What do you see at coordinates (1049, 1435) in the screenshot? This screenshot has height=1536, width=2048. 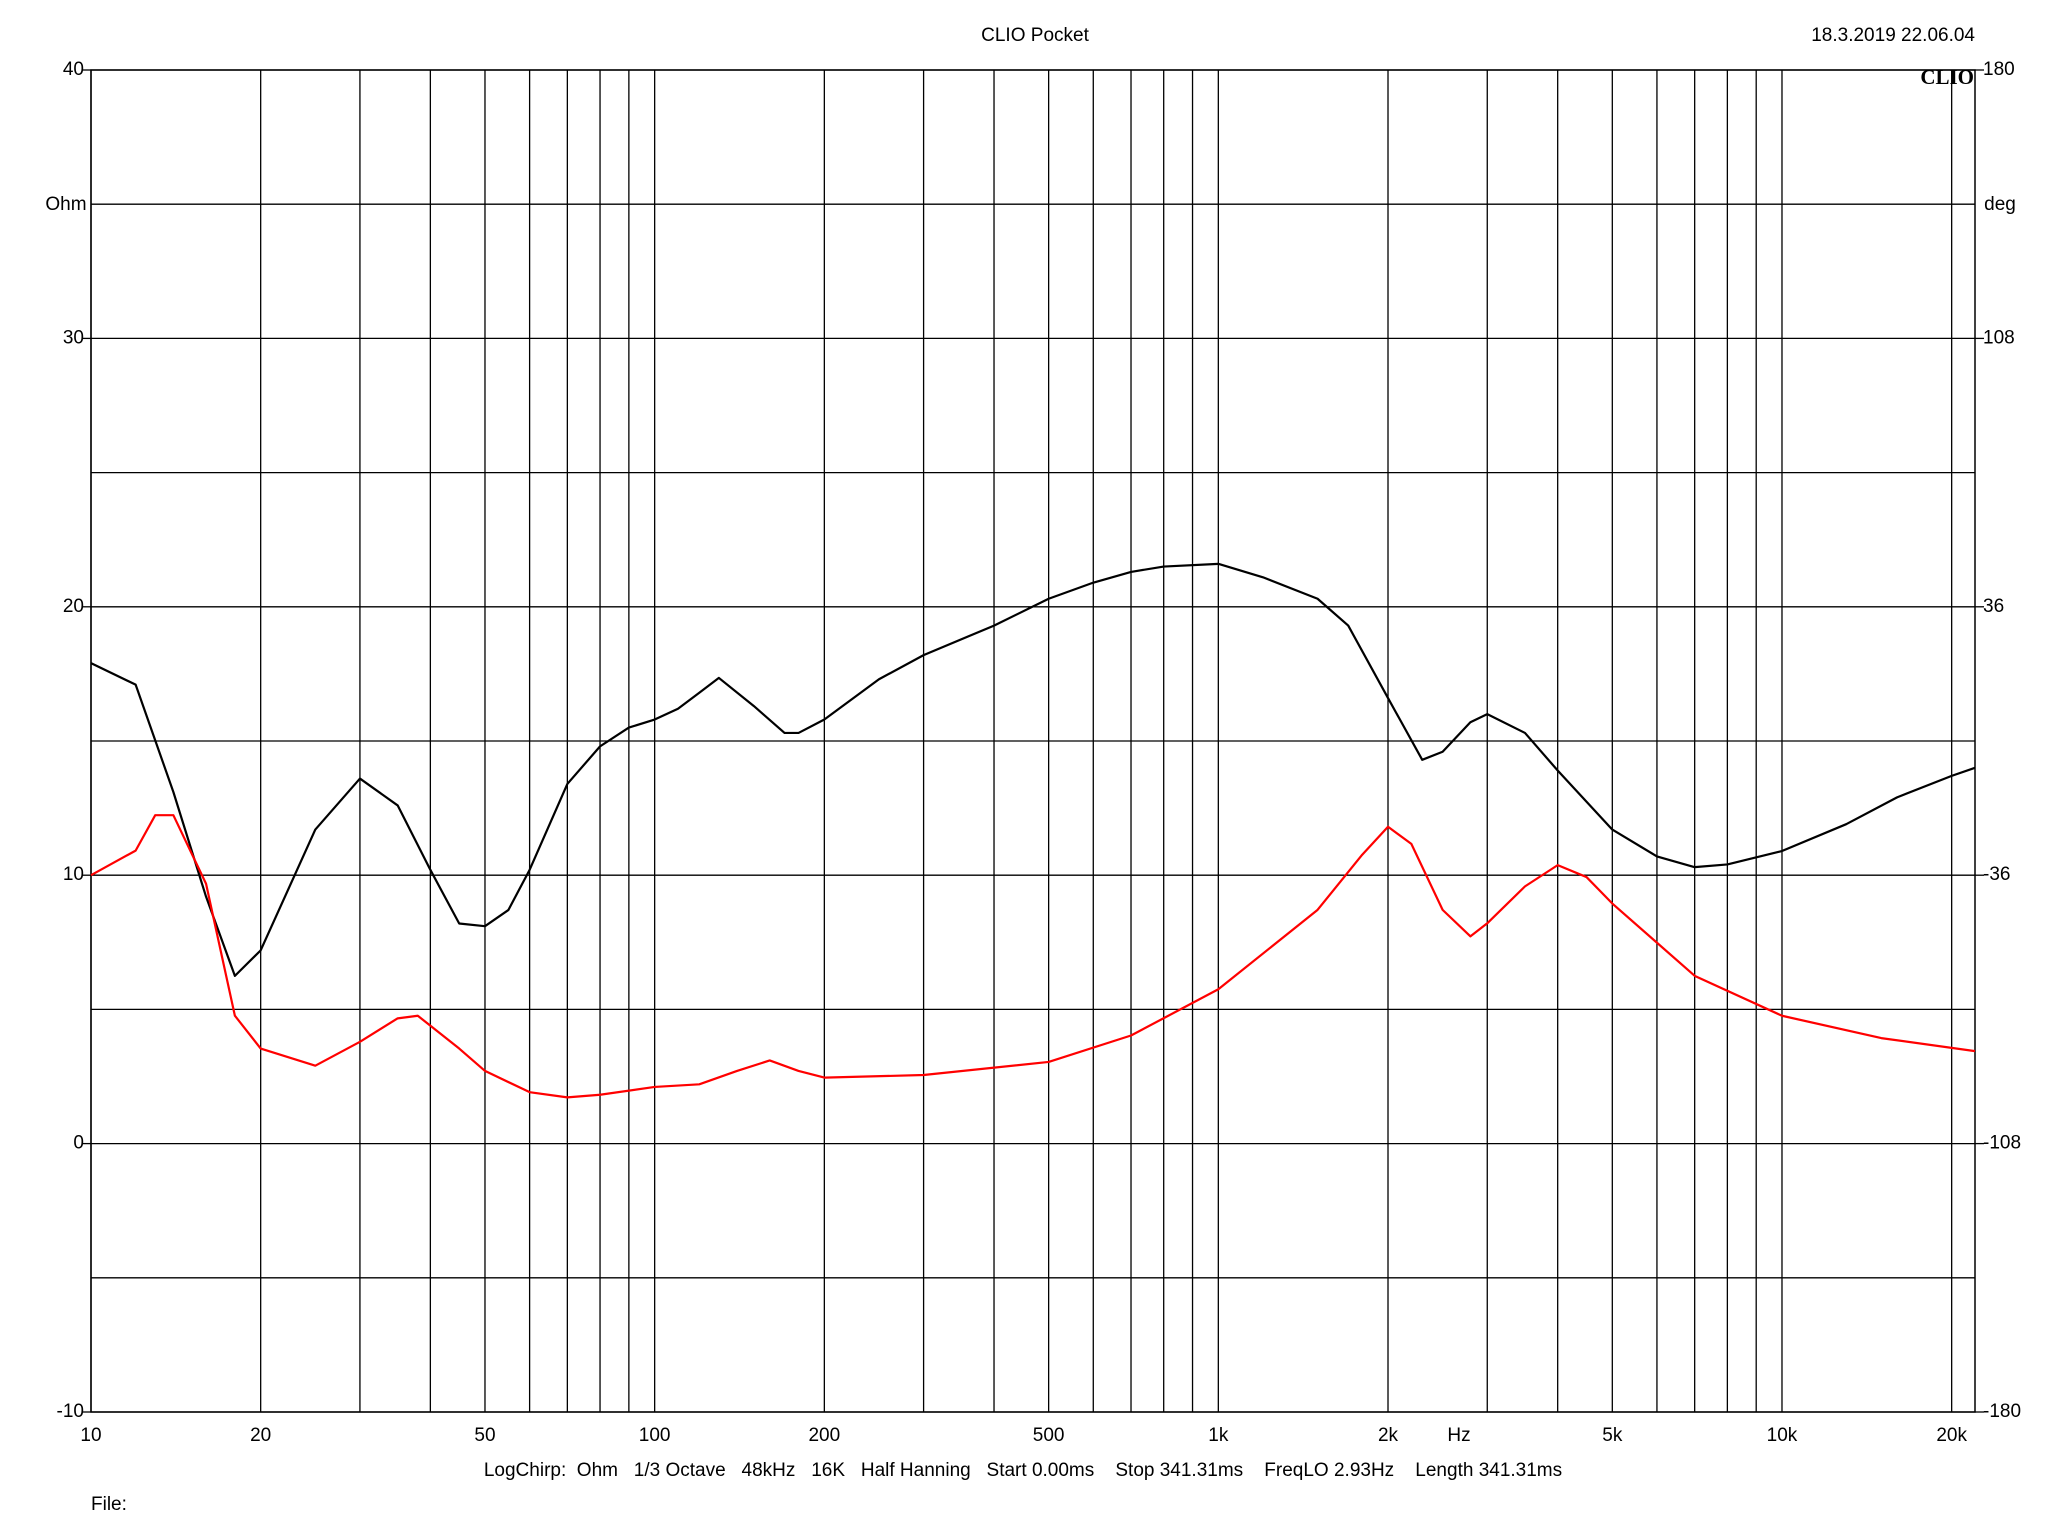 I see `x-tick-label: 500` at bounding box center [1049, 1435].